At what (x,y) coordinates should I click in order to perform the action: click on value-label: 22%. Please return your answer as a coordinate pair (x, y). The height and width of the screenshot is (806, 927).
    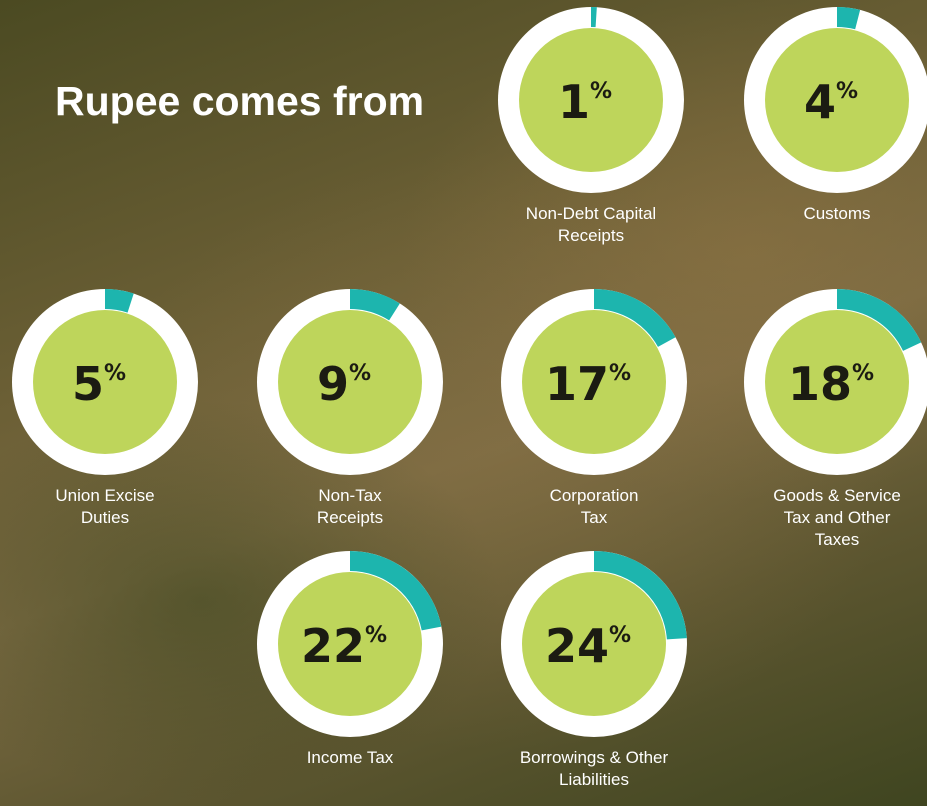
    Looking at the image, I should click on (344, 646).